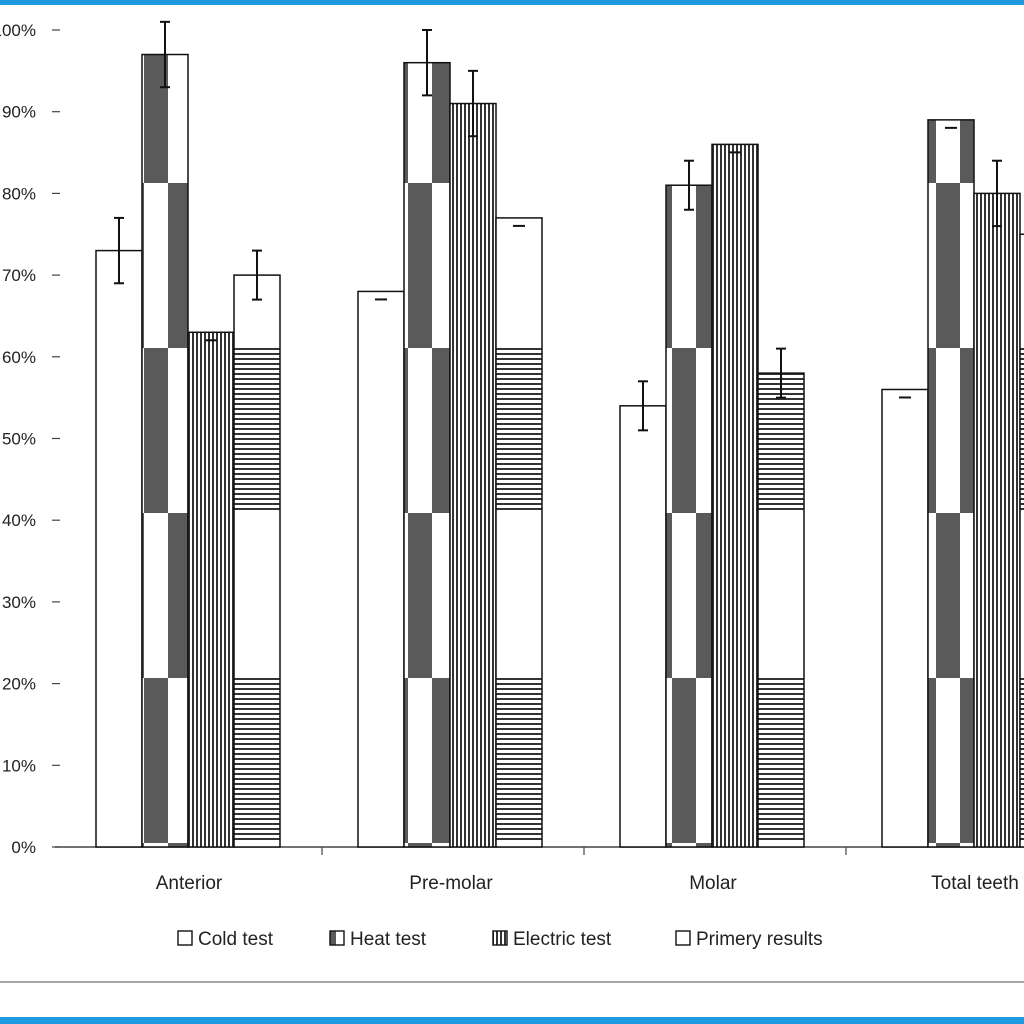 The width and height of the screenshot is (1024, 1024). What do you see at coordinates (587, 870) in the screenshot?
I see `x-axis: Anterior Pre-molar Molar Total teeth` at bounding box center [587, 870].